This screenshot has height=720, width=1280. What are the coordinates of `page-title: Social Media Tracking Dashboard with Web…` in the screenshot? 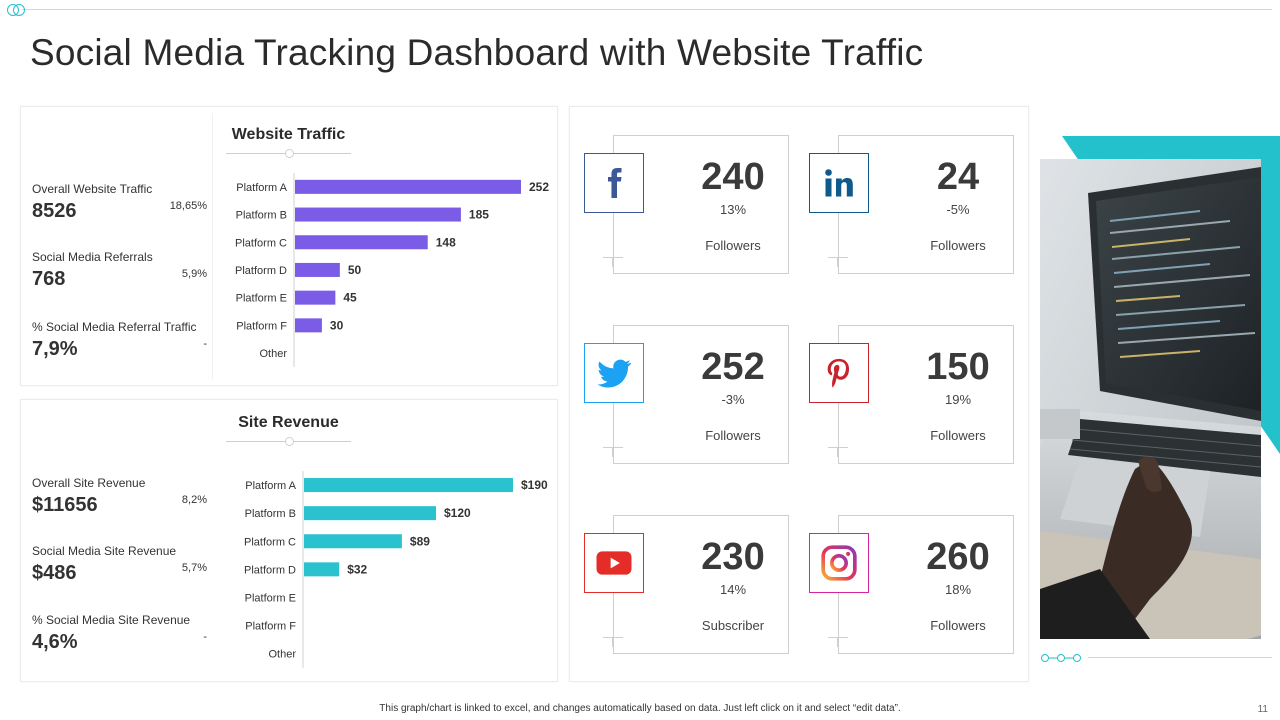 It's located at (477, 52).